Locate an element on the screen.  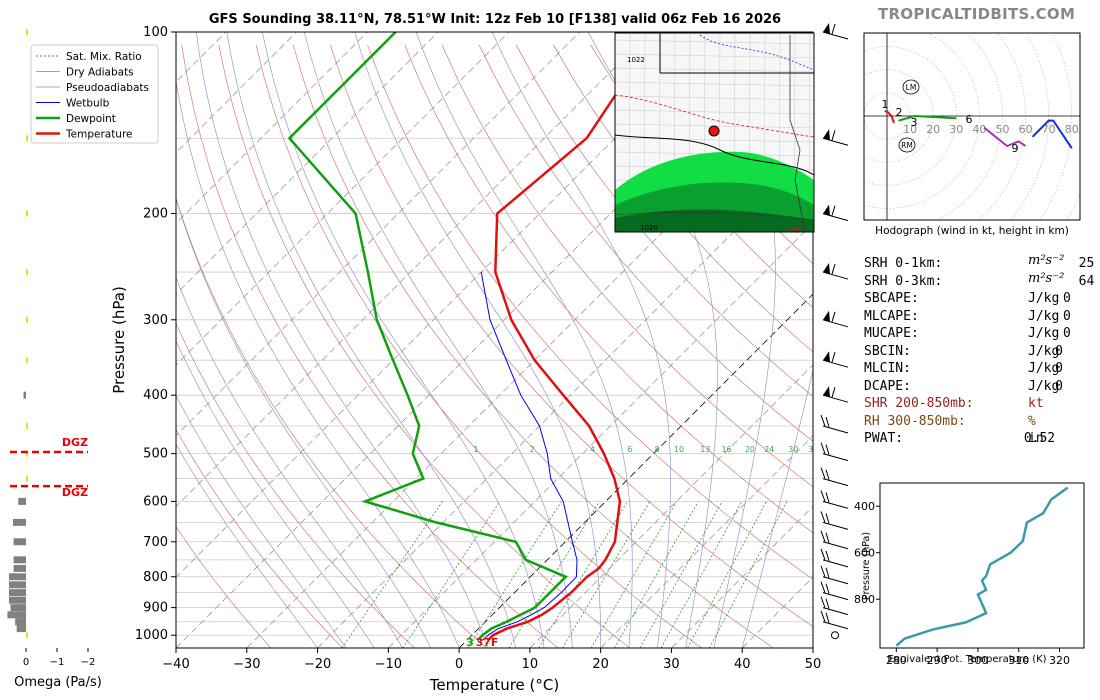
stat-row: MUCAPE: 0 J/kg is located at coordinates (967, 333).